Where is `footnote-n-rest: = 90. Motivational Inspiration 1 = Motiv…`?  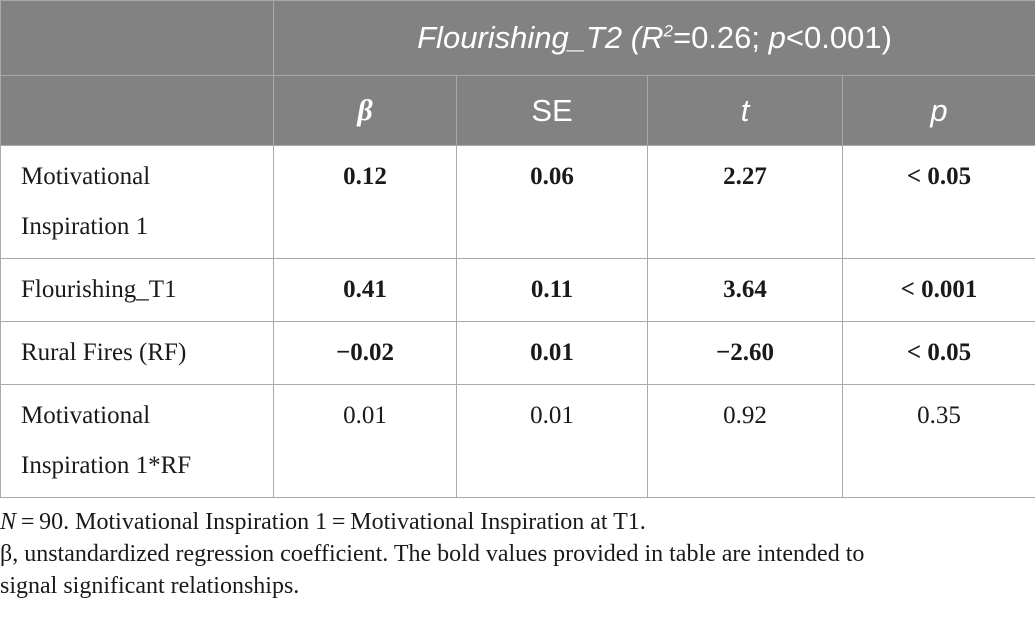 footnote-n-rest: = 90. Motivational Inspiration 1 = Motiv… is located at coordinates (331, 522).